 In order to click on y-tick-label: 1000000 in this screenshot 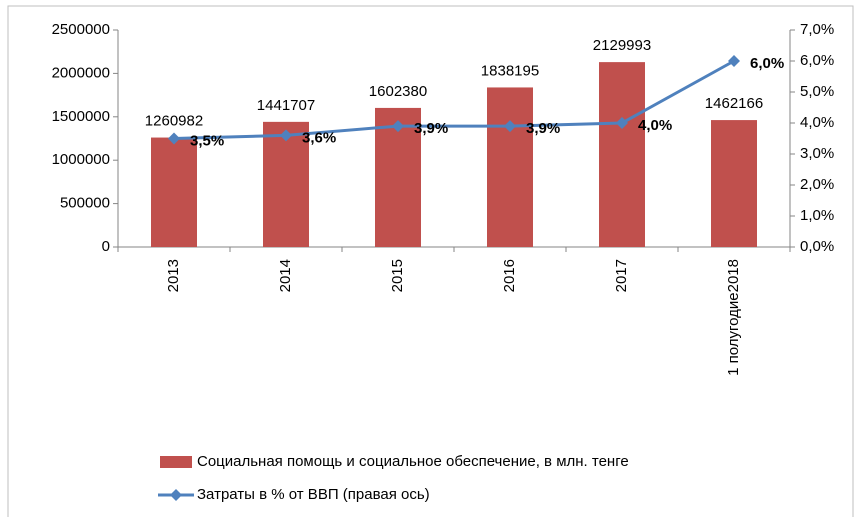, I will do `click(81, 159)`.